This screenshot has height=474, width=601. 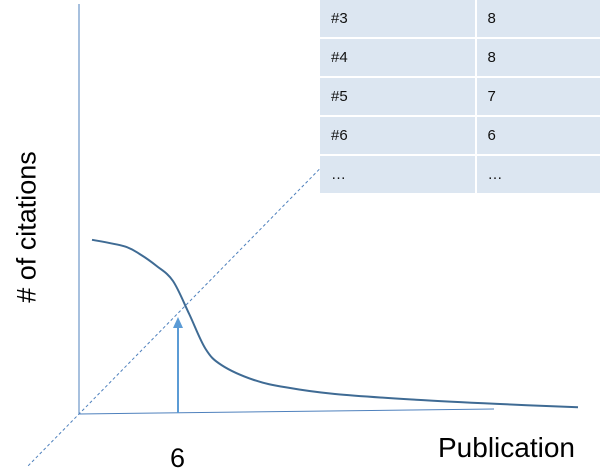 I want to click on table-row: #6 6, so click(x=460, y=136).